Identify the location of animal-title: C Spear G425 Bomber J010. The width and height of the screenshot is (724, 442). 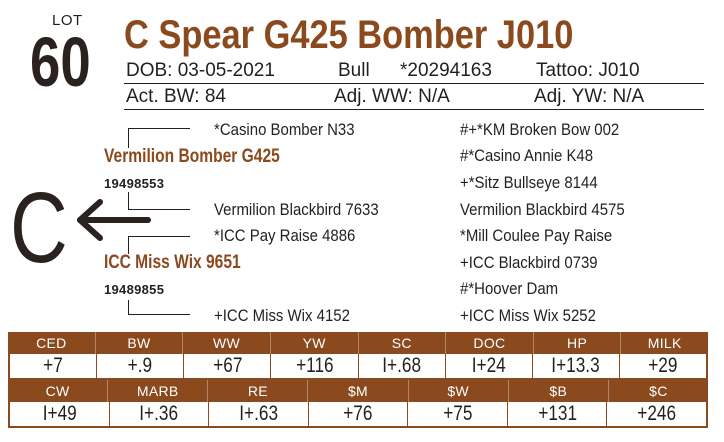
(349, 35).